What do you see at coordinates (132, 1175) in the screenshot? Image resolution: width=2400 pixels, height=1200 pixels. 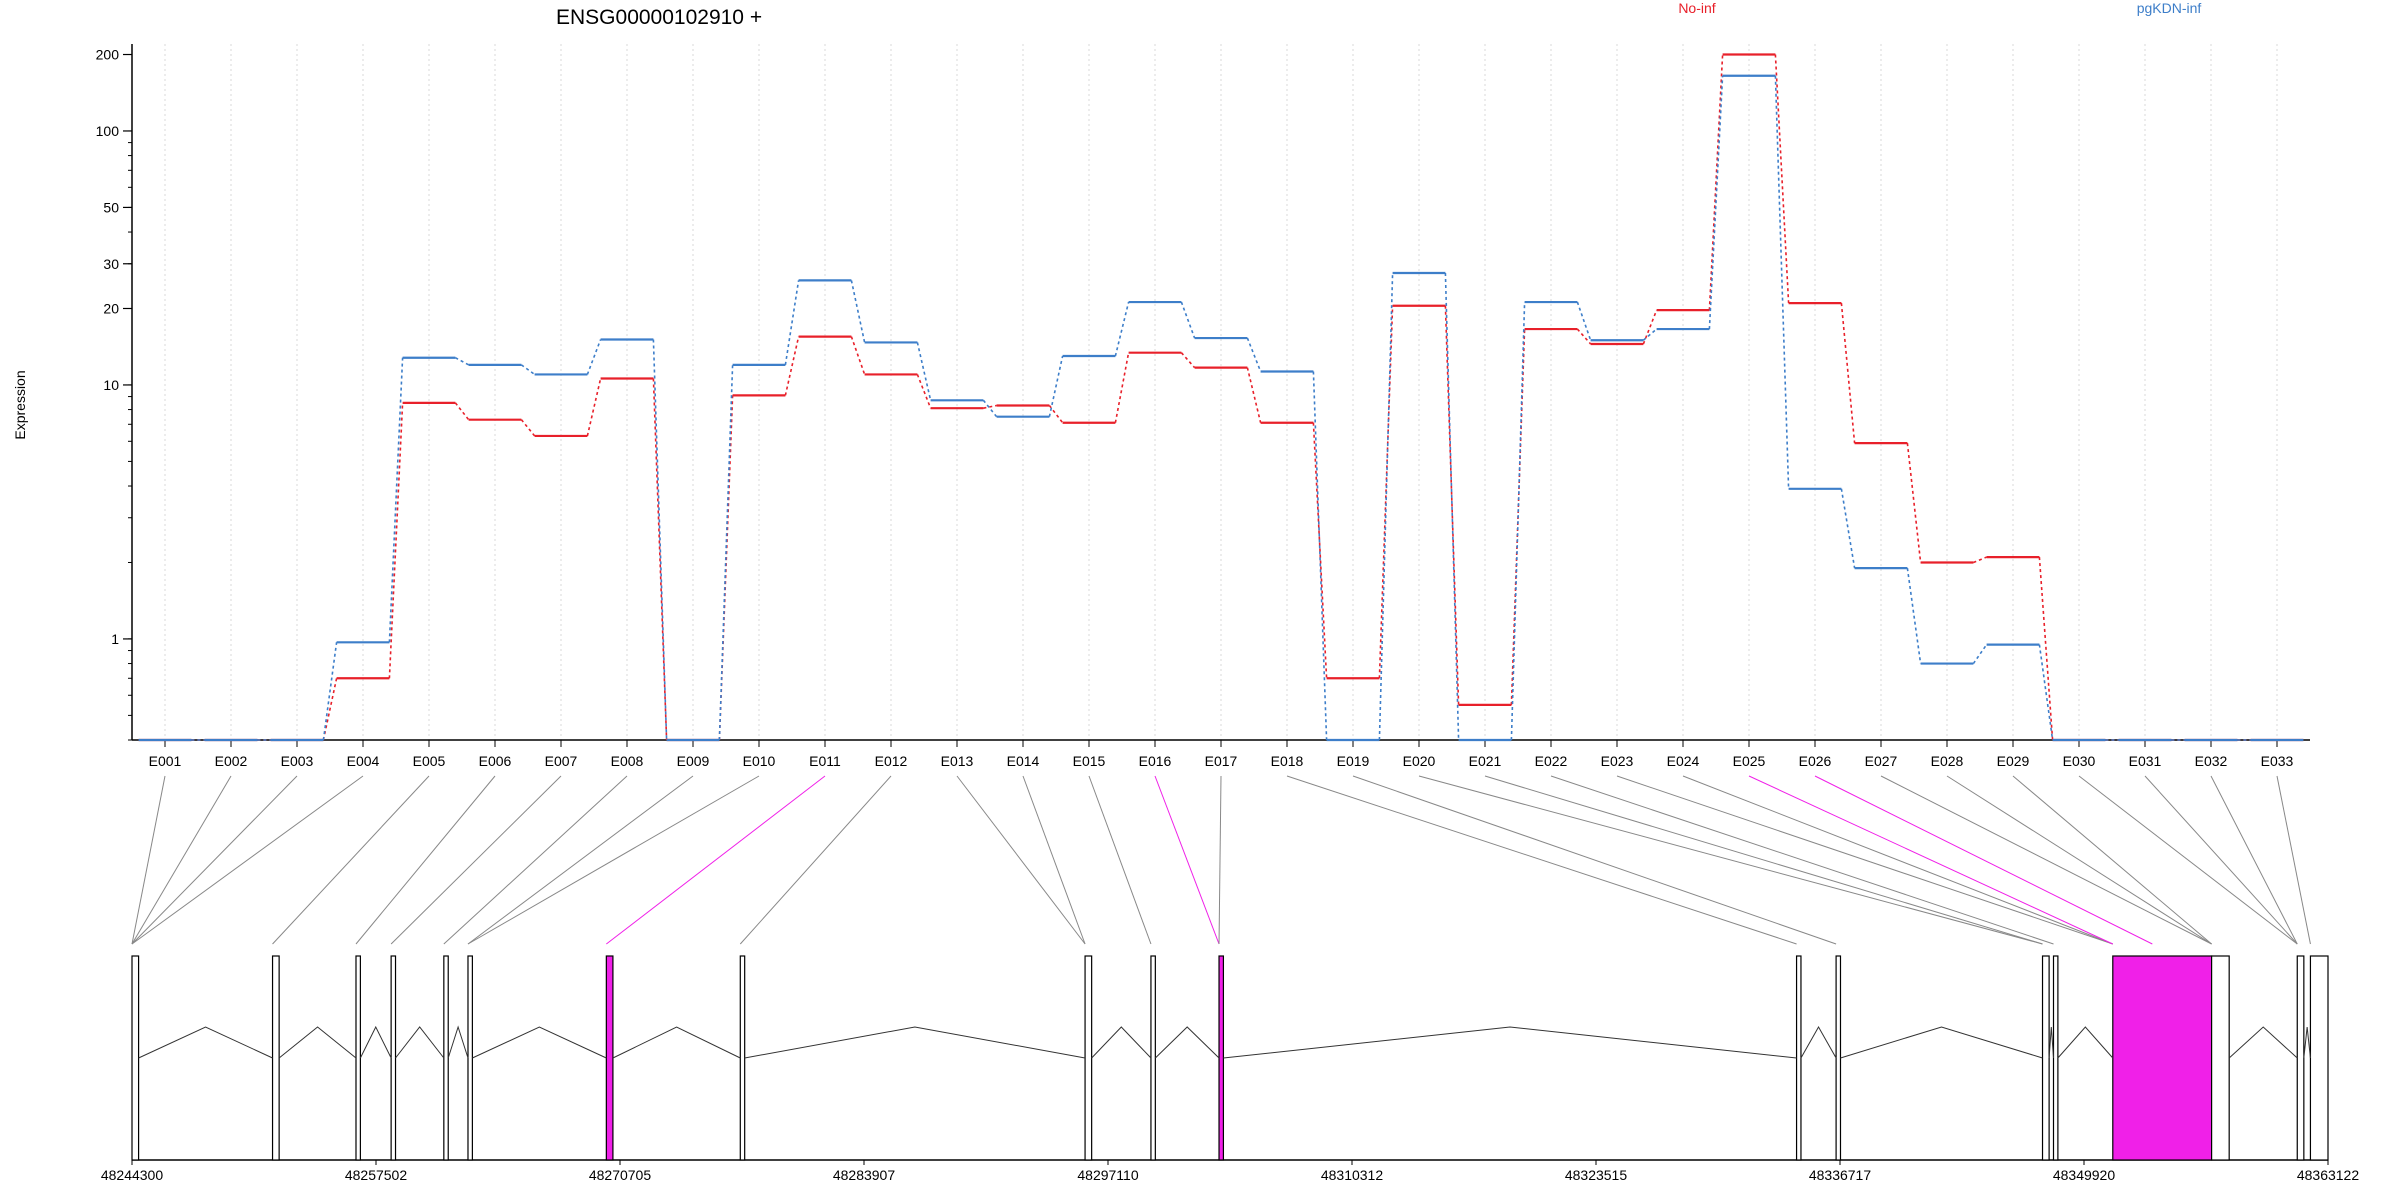 I see `coordinate-label: 48244300` at bounding box center [132, 1175].